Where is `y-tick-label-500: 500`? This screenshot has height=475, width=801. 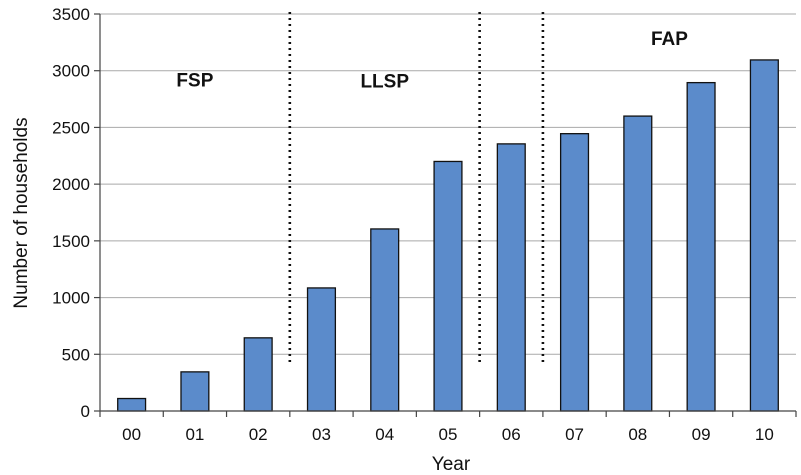 y-tick-label-500: 500 is located at coordinates (76, 354).